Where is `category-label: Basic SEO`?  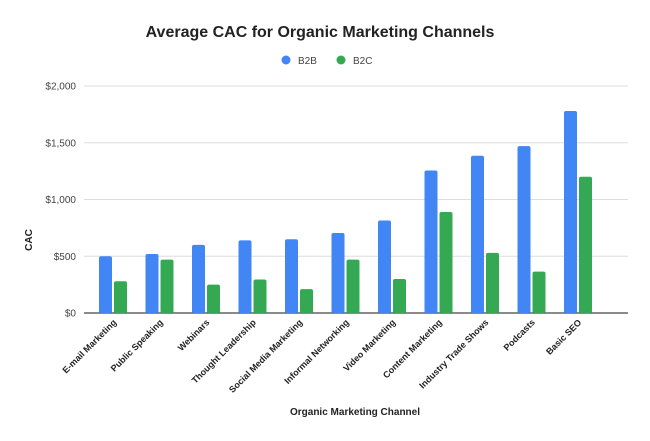 category-label: Basic SEO is located at coordinates (563, 336).